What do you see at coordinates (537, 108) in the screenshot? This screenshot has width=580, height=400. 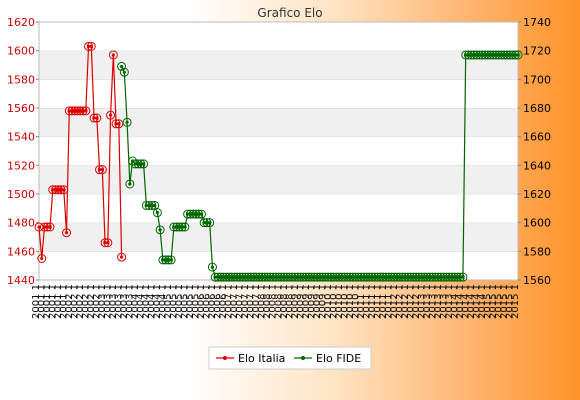 I see `right-tick-label: 1680` at bounding box center [537, 108].